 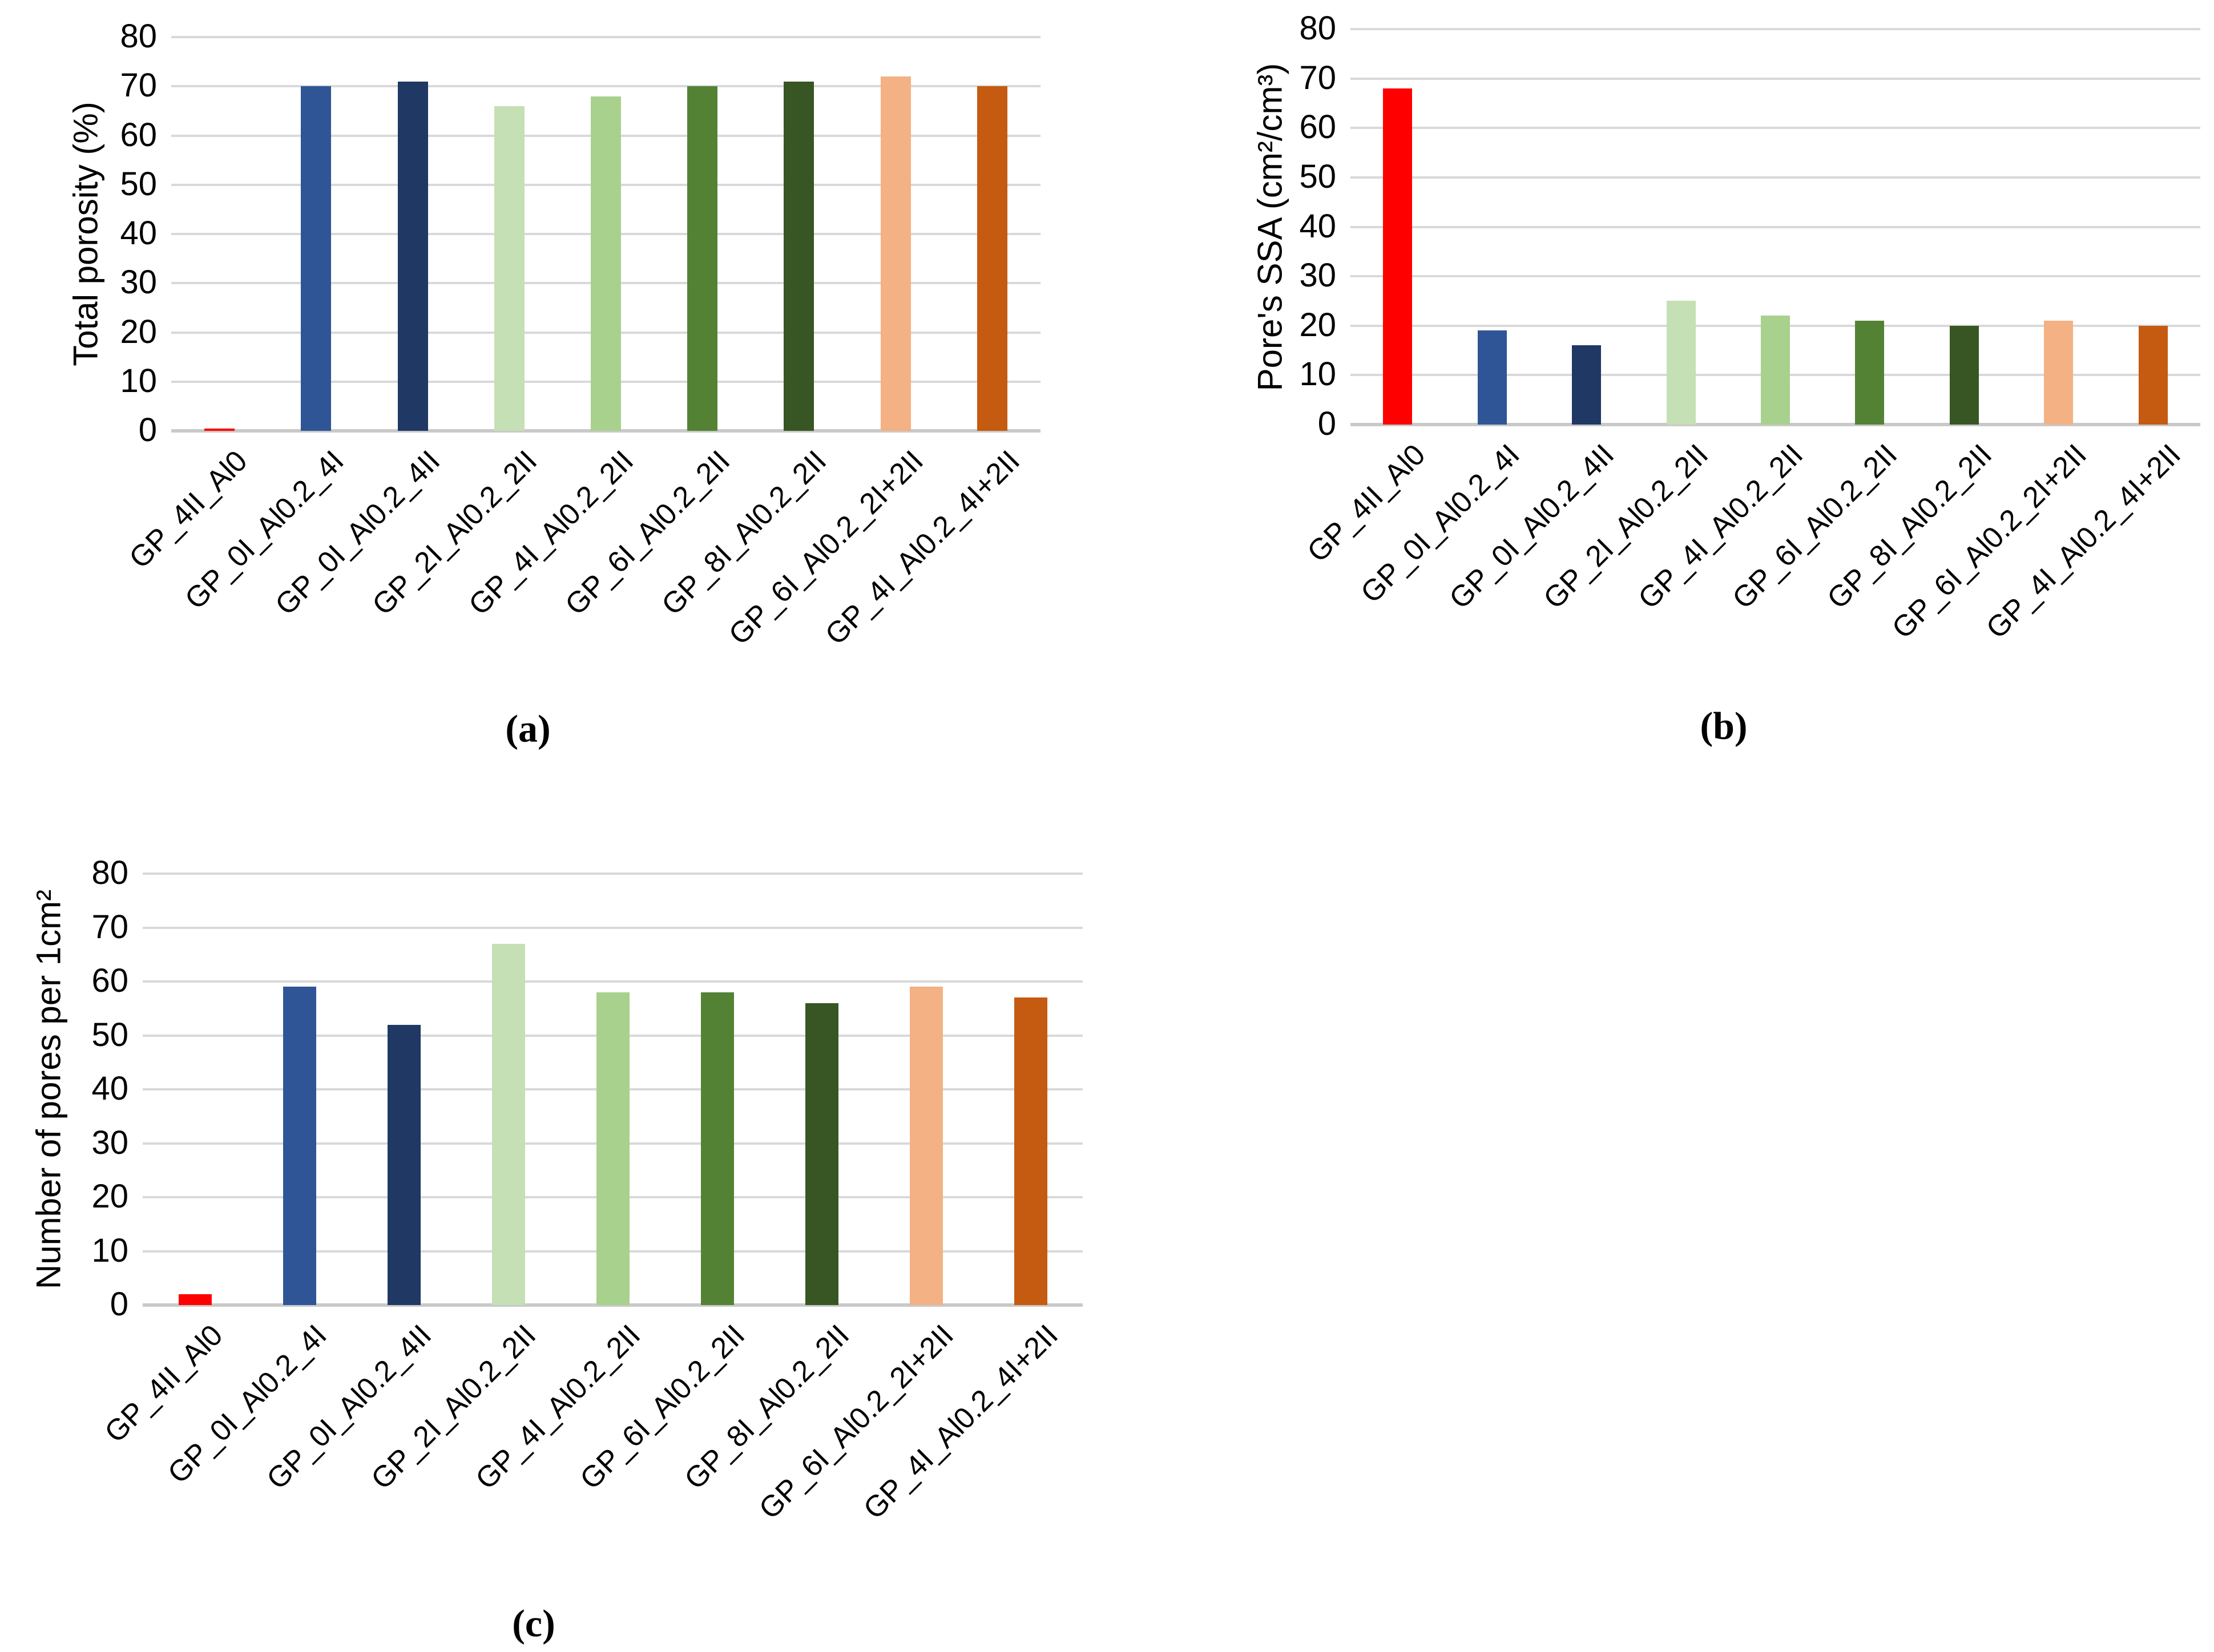 What do you see at coordinates (1440, 524) in the screenshot?
I see `x-tick-label: GP_0I_Al0.2_4I` at bounding box center [1440, 524].